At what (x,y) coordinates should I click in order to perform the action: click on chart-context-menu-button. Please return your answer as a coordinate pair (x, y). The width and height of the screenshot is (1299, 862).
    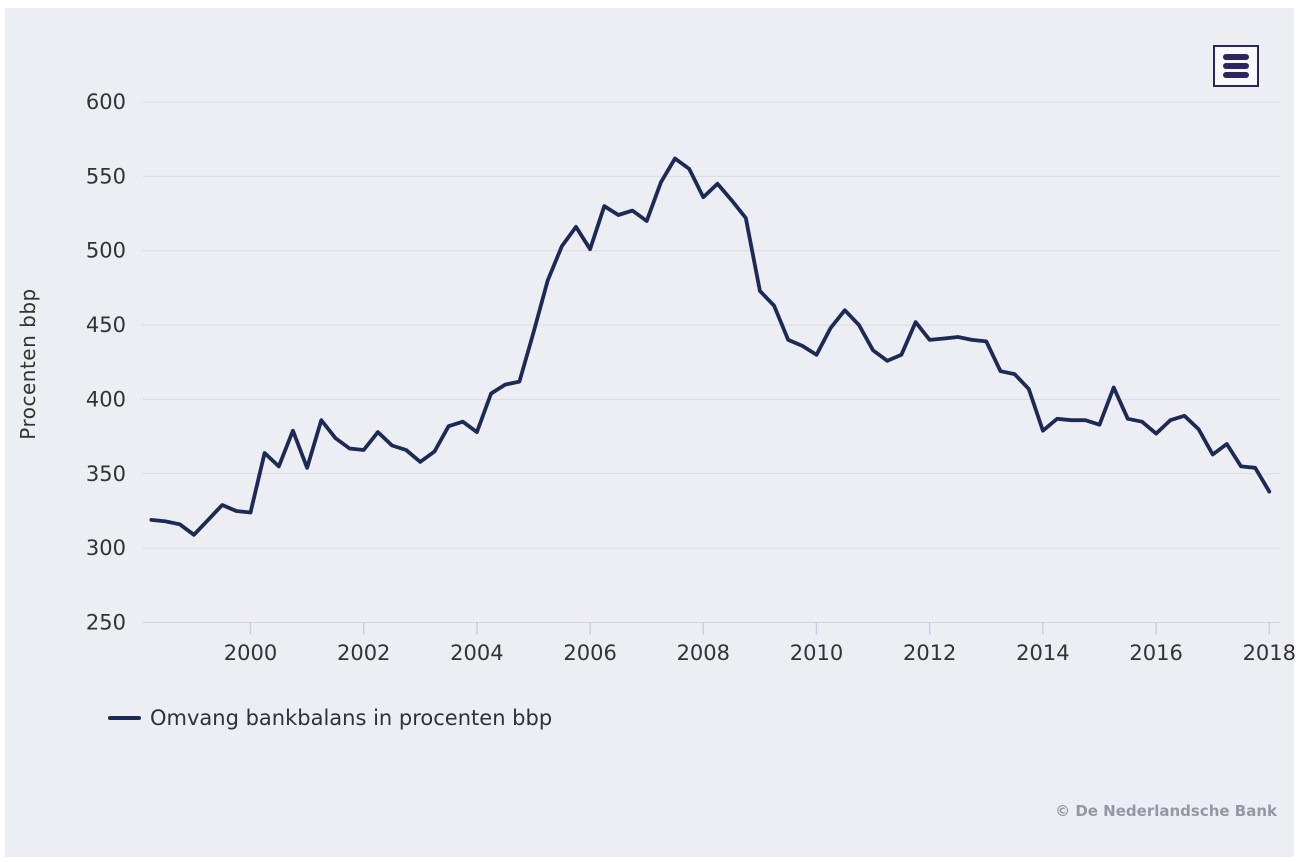
    Looking at the image, I should click on (1236, 66).